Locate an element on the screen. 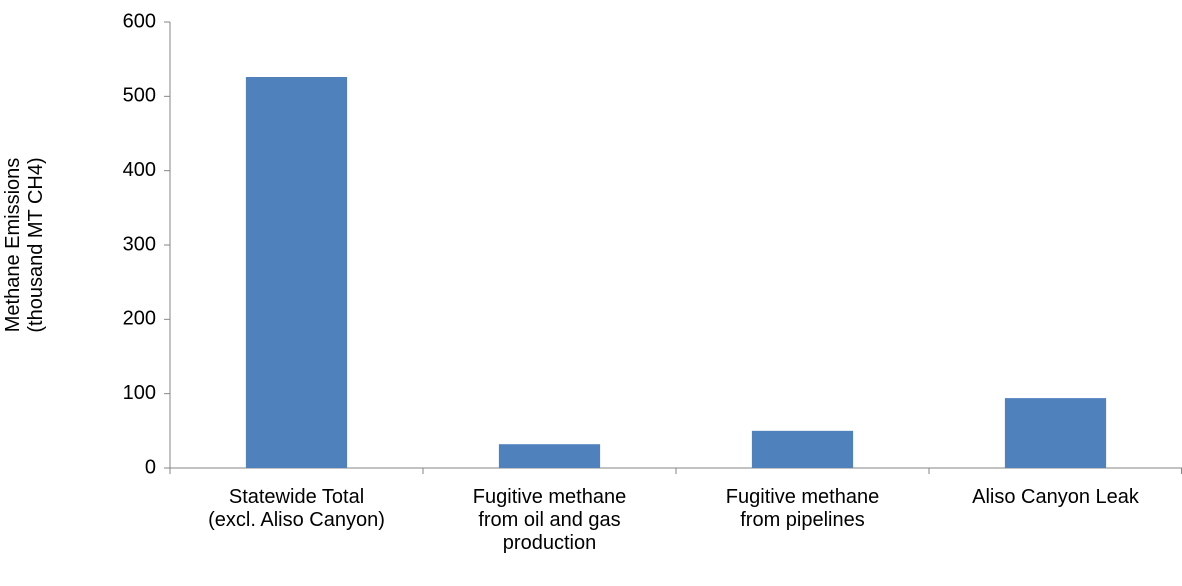 The image size is (1182, 586). y-tick-label: 500 is located at coordinates (139, 96).